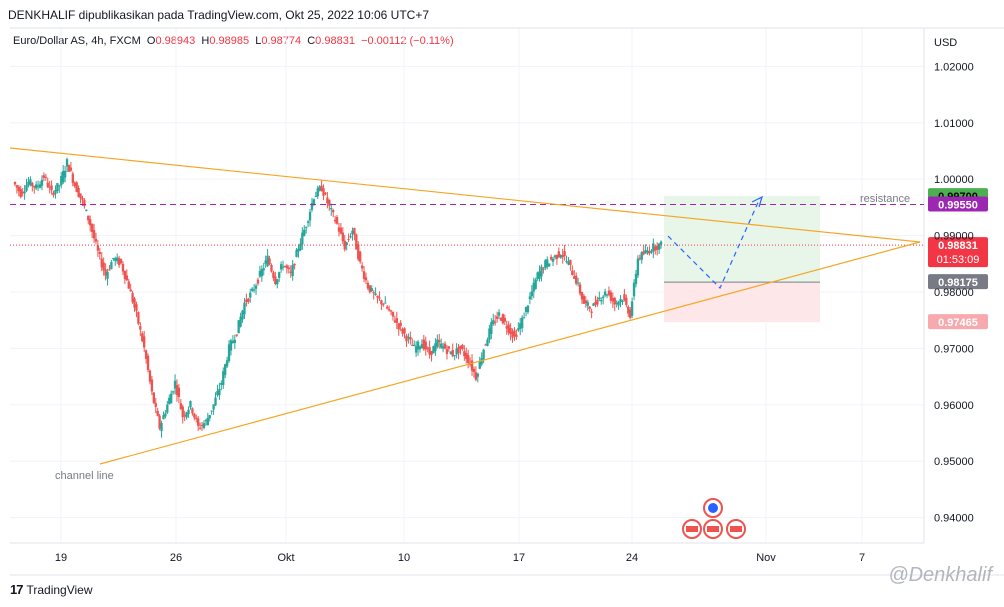 The image size is (1004, 607). What do you see at coordinates (51, 589) in the screenshot?
I see `footer-brand: 17 TradingView` at bounding box center [51, 589].